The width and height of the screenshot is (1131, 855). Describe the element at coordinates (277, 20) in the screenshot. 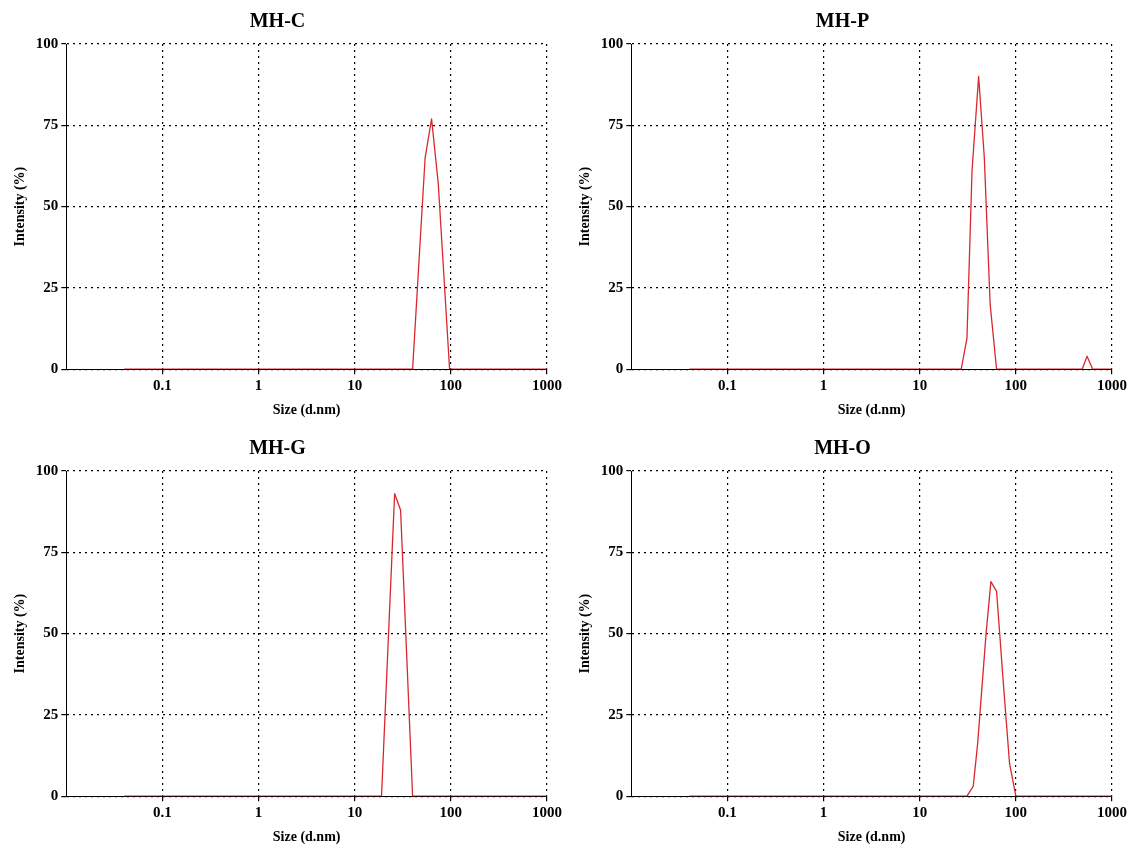

I see `chart-title: MH-C` at that location.